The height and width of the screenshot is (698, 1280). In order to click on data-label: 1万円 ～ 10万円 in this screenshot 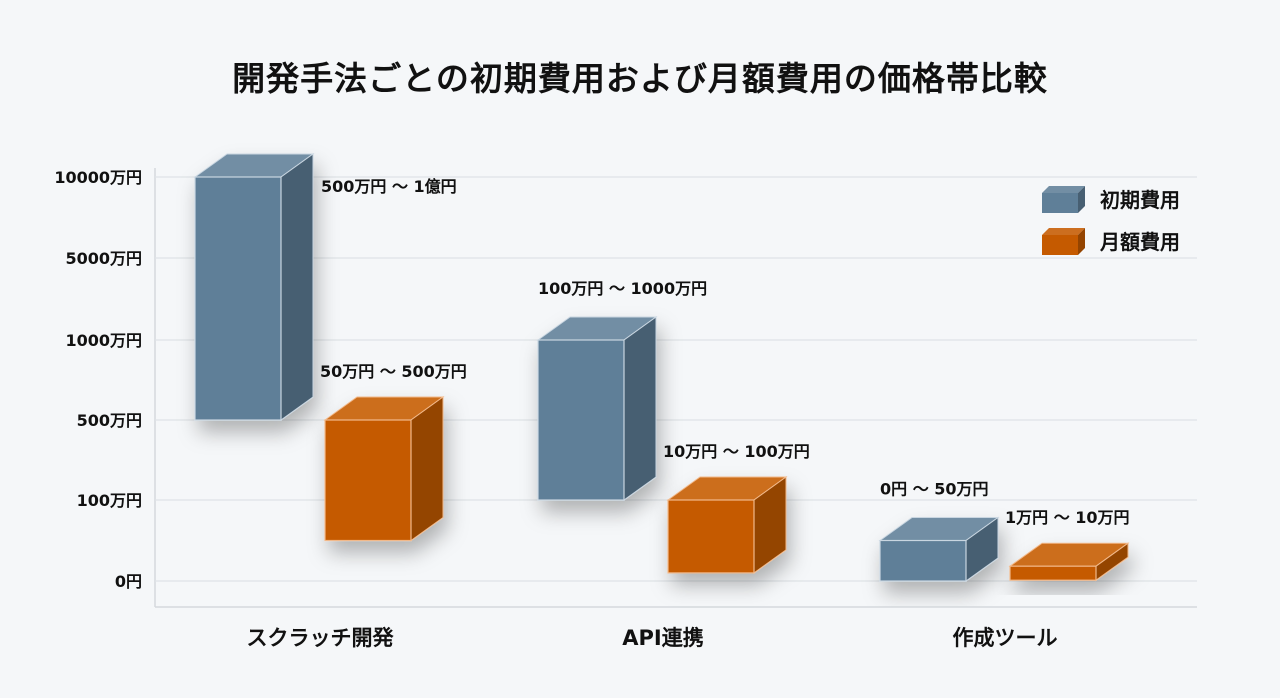, I will do `click(1067, 517)`.